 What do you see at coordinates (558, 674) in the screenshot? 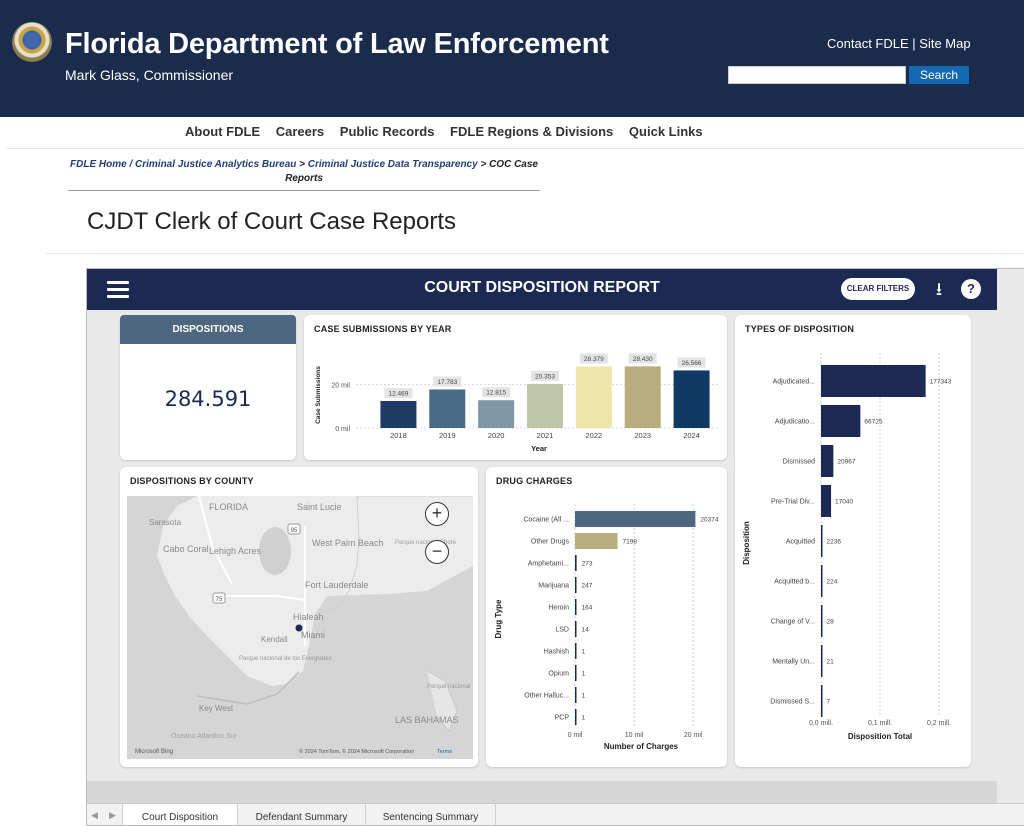
I see `category-label: Opium` at bounding box center [558, 674].